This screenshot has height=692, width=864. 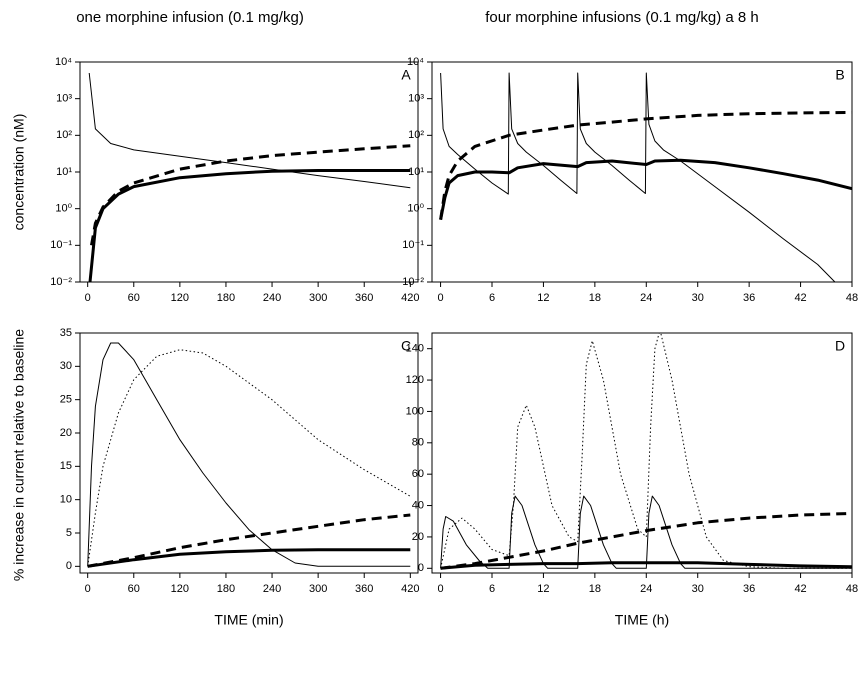 What do you see at coordinates (418, 474) in the screenshot?
I see `y-tick-label: 60` at bounding box center [418, 474].